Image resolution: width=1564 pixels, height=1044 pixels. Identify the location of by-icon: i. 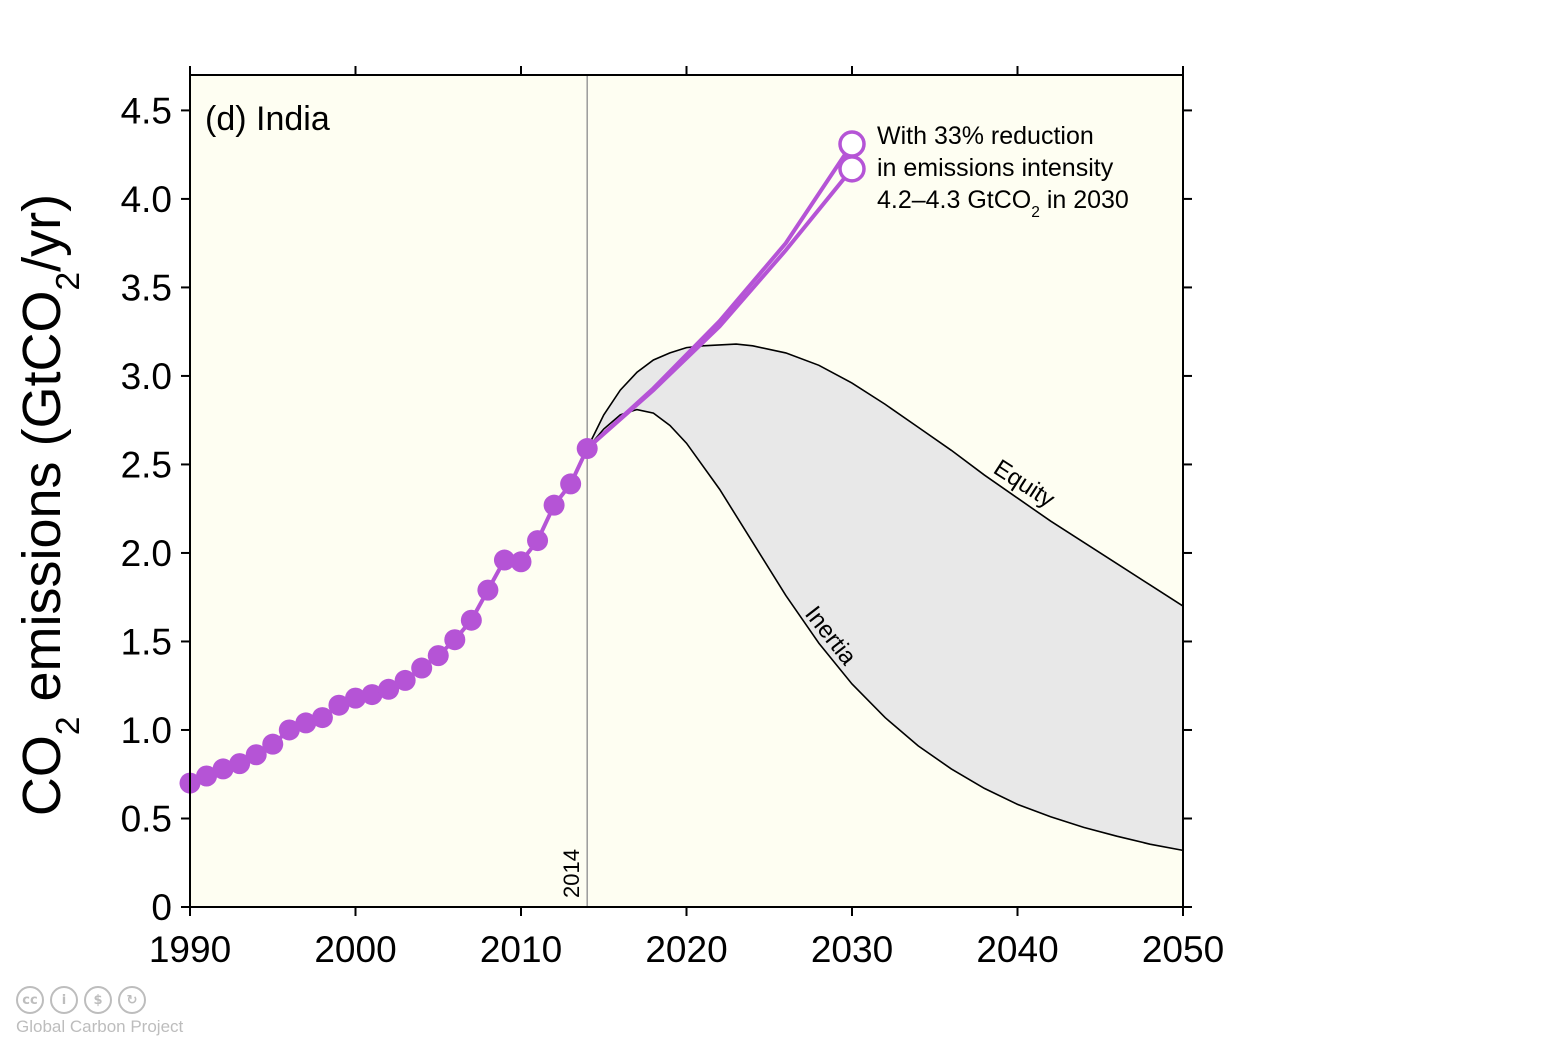
(64, 1000).